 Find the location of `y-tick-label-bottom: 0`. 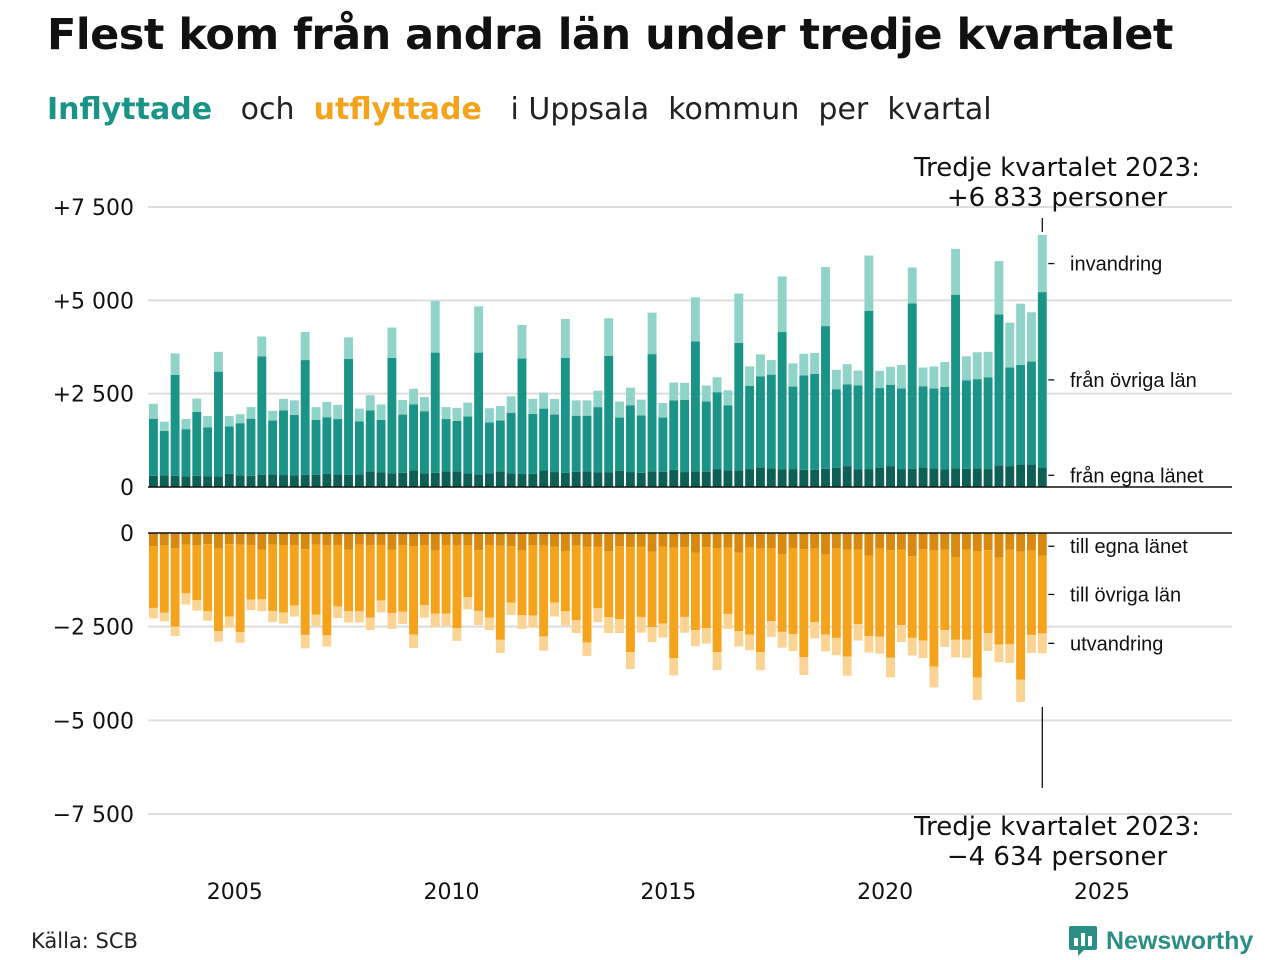

y-tick-label-bottom: 0 is located at coordinates (127, 534).